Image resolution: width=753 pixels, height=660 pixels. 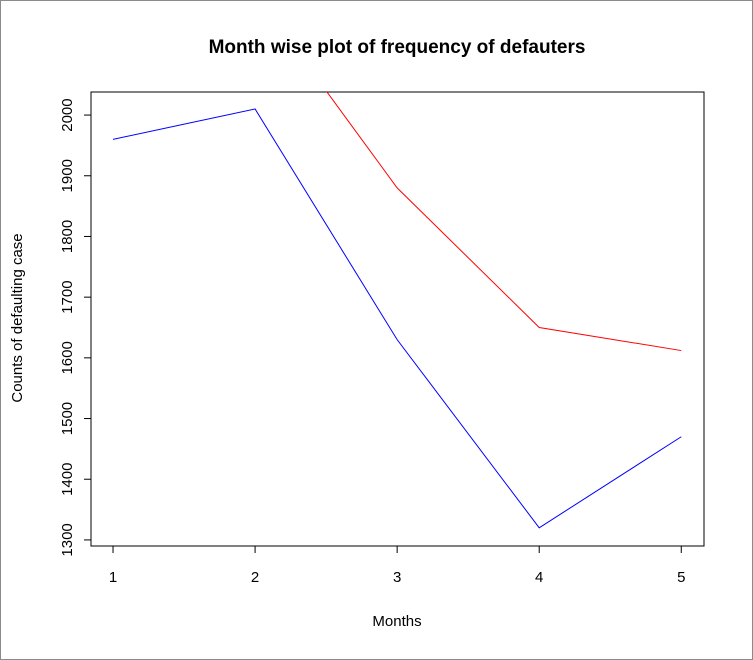 What do you see at coordinates (113, 577) in the screenshot?
I see `x-tick-label: 1` at bounding box center [113, 577].